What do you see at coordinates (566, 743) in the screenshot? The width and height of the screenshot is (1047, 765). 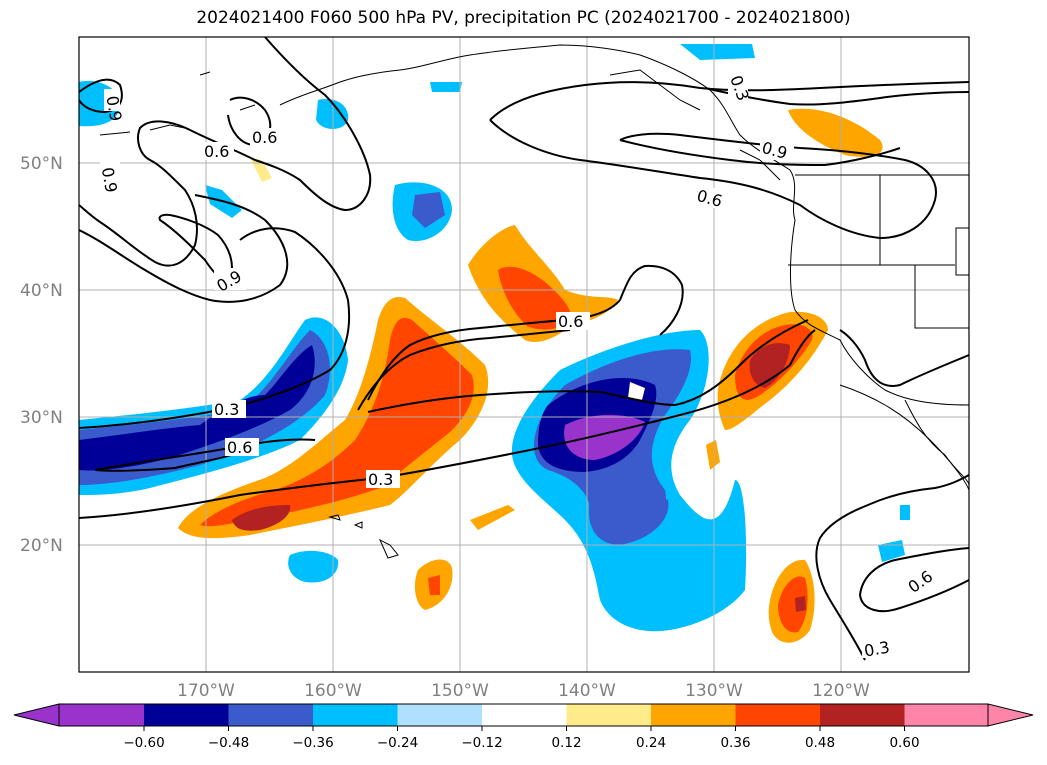 I see `colorbar-tick-label: 0.12` at bounding box center [566, 743].